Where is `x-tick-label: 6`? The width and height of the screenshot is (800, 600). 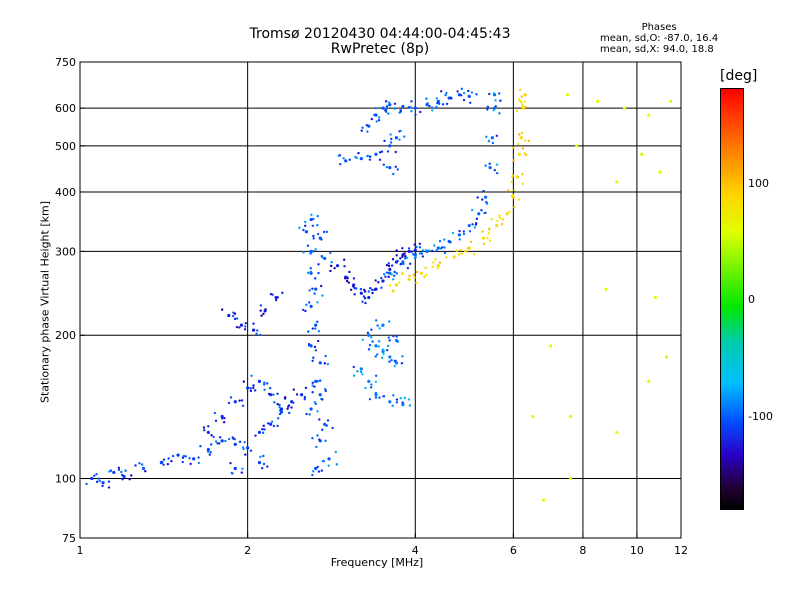
x-tick-label: 6 is located at coordinates (513, 550).